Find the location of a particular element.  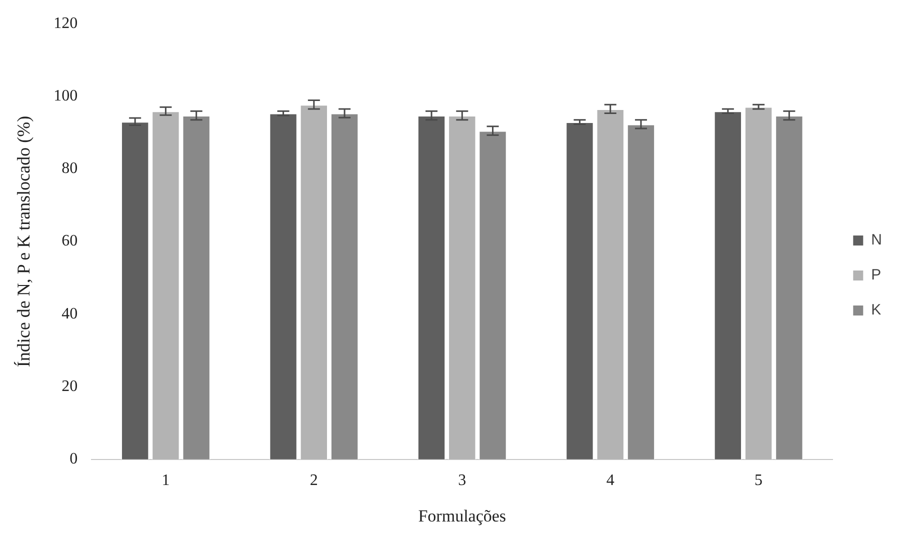

y-tick-label: 0 is located at coordinates (74, 459).